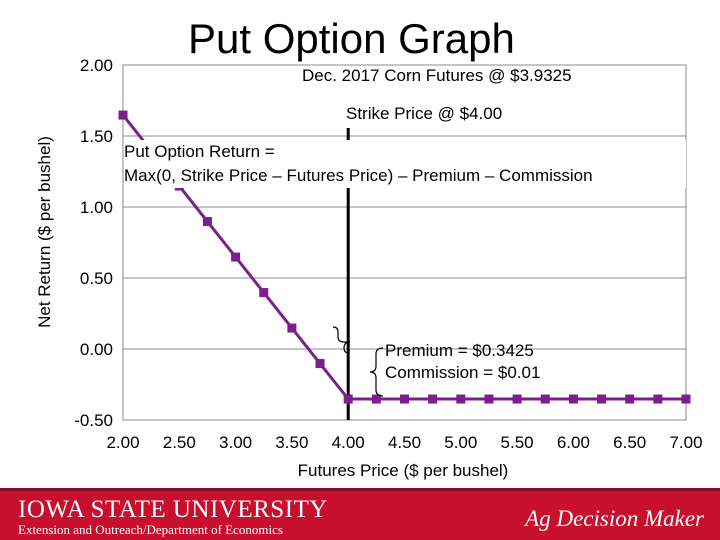 This screenshot has height=540, width=720. I want to click on strike-price-label: Strike Price @ $4.00, so click(424, 113).